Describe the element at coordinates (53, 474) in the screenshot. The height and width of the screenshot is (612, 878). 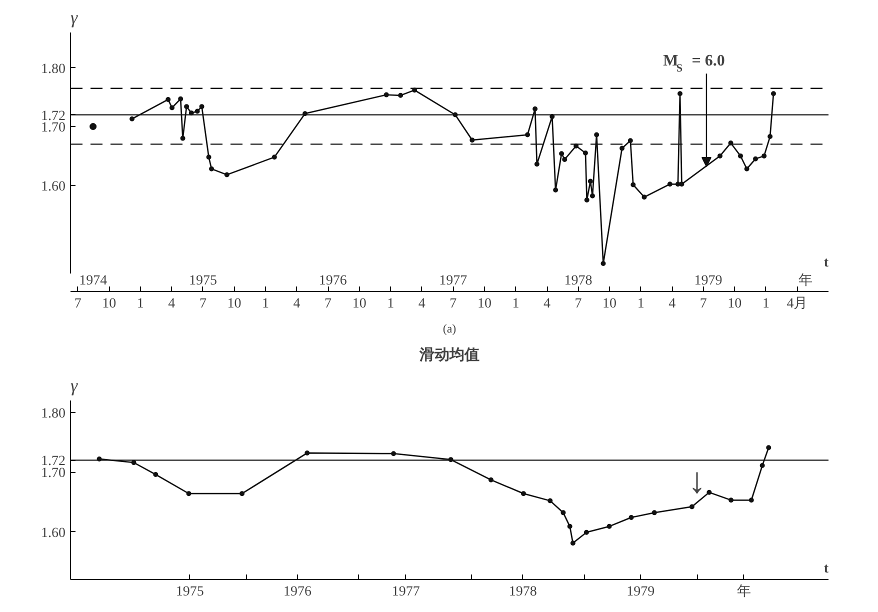
I see `y-tick-label: 1.70` at that location.